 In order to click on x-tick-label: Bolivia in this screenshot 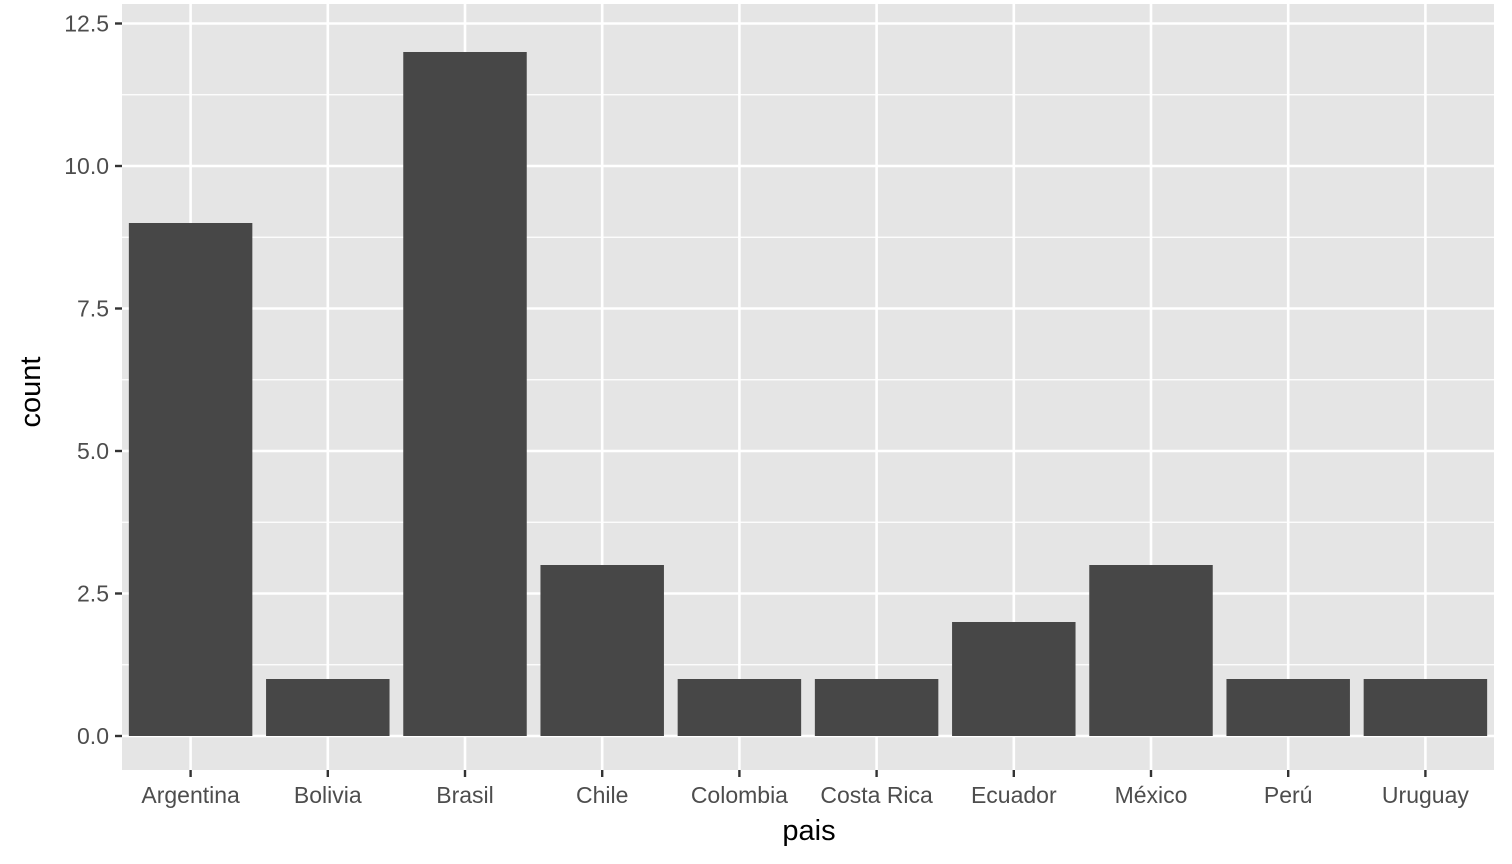, I will do `click(328, 795)`.